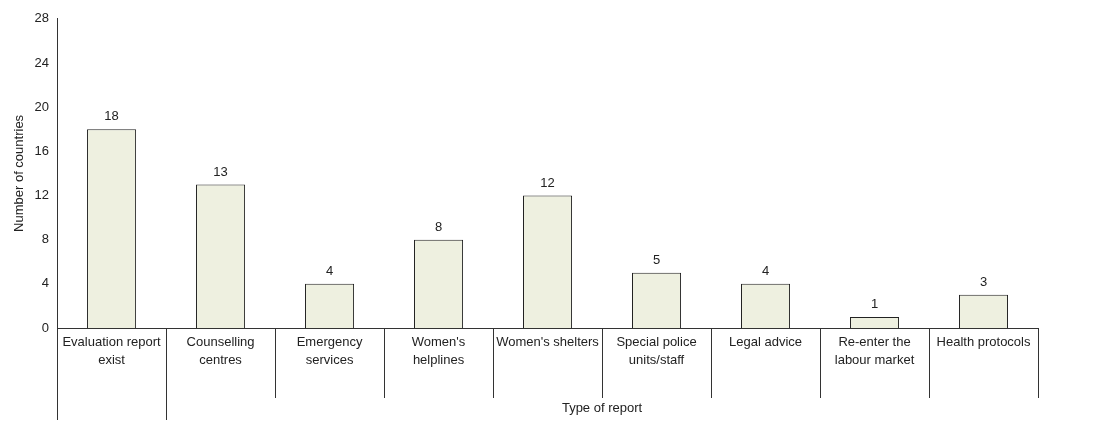 This screenshot has height=432, width=1107. Describe the element at coordinates (766, 342) in the screenshot. I see `x-tick-label: Legal advice` at that location.